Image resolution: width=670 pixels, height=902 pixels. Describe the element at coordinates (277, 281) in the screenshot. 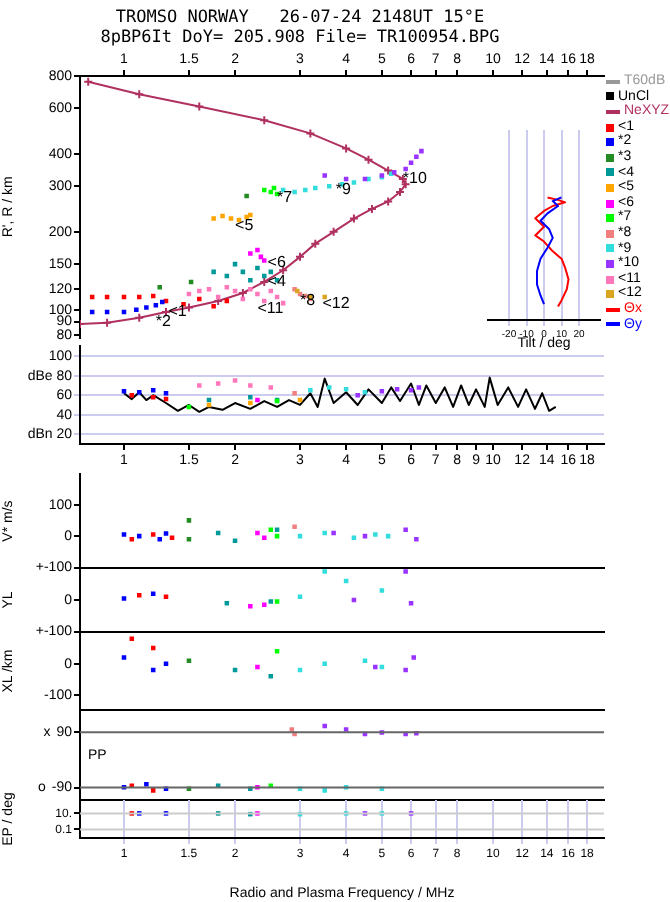

I see `annotation: <4` at that location.